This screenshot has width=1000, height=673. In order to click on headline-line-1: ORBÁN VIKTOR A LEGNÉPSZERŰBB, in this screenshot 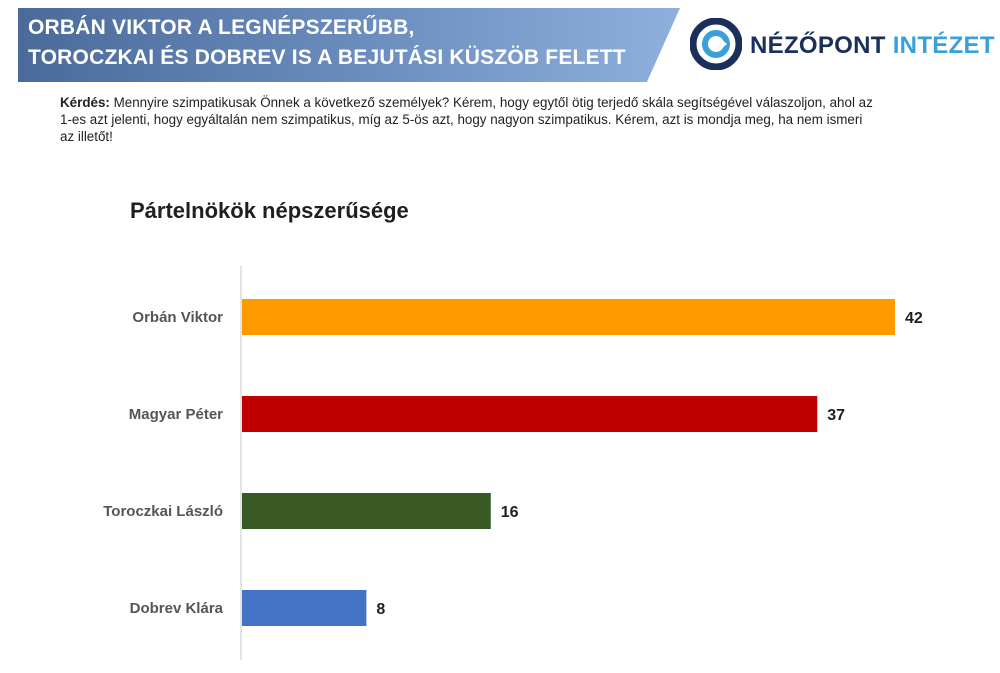, I will do `click(221, 27)`.